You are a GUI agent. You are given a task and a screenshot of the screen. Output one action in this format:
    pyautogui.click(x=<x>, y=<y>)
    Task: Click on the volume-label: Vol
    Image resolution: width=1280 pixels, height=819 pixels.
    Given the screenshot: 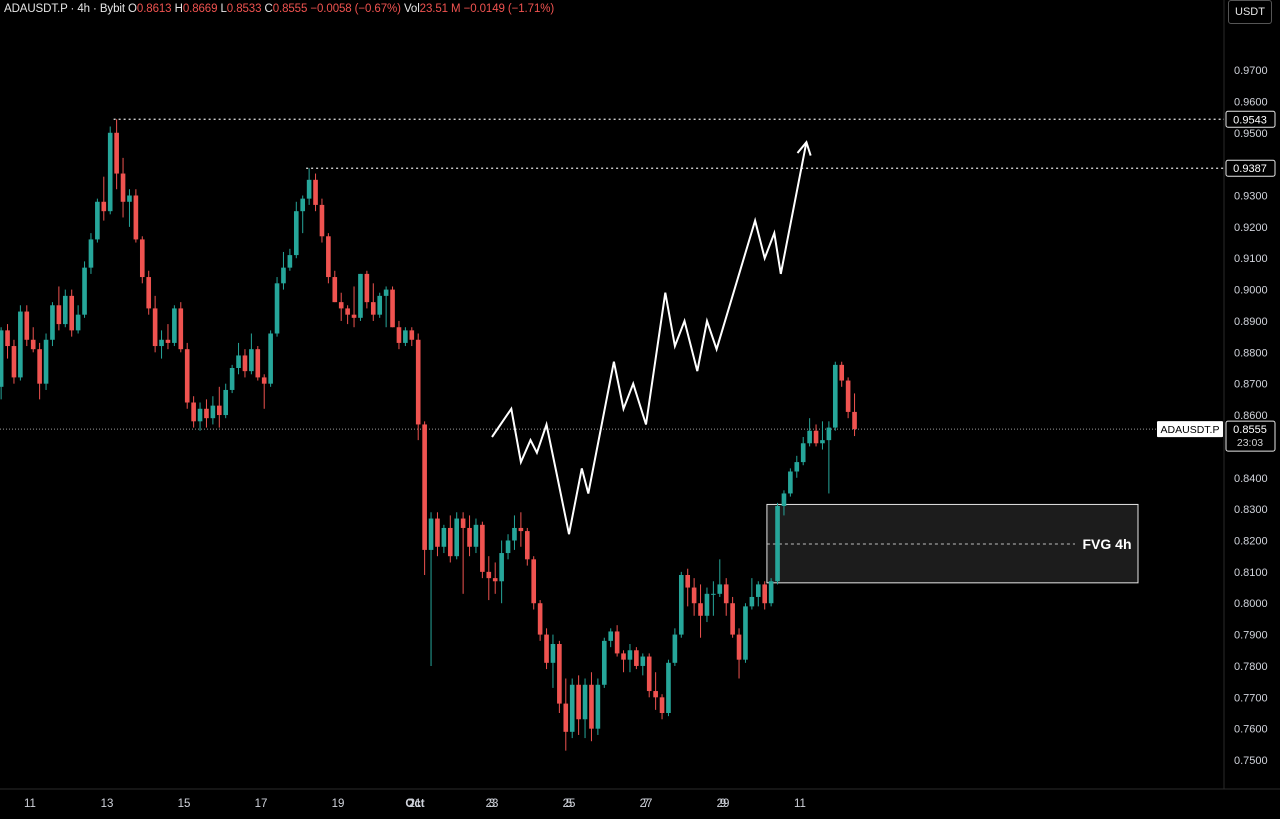 What is the action you would take?
    pyautogui.click(x=411, y=9)
    